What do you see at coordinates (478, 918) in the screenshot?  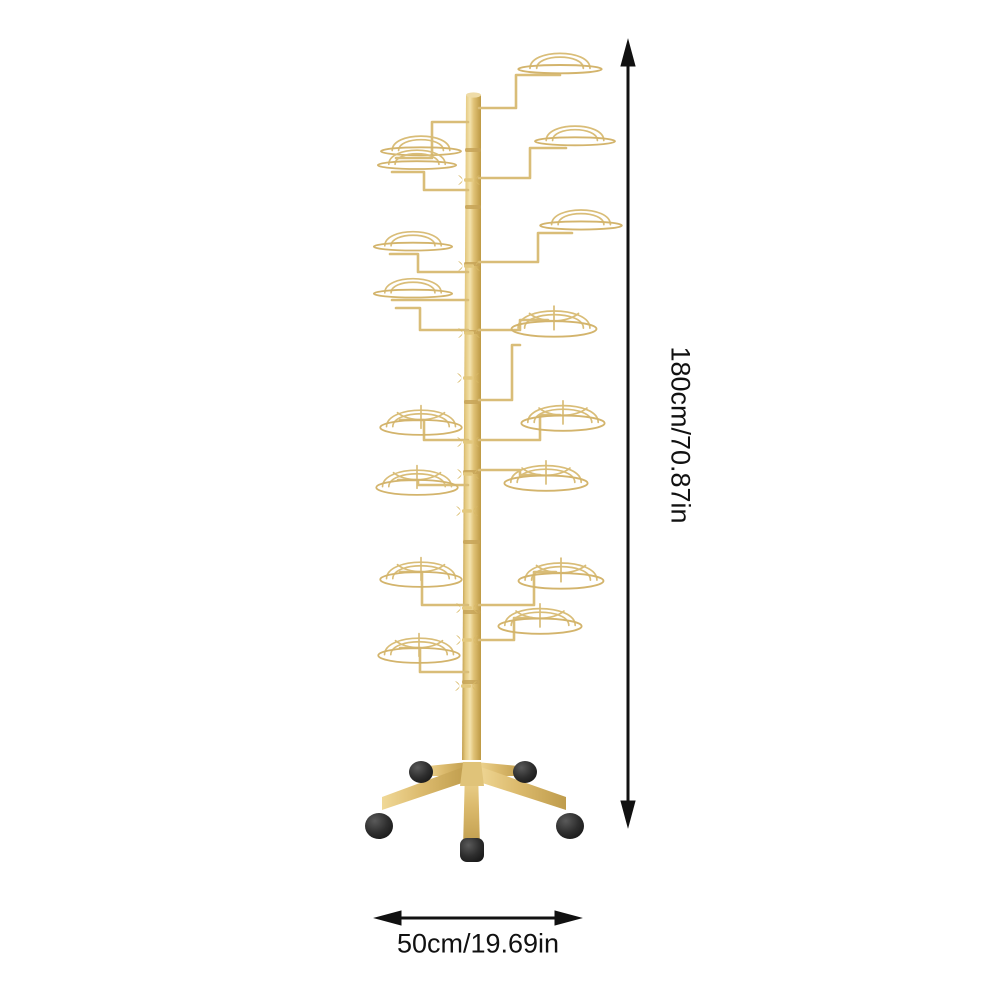 I see `horizontal-double-arrow-icon` at bounding box center [478, 918].